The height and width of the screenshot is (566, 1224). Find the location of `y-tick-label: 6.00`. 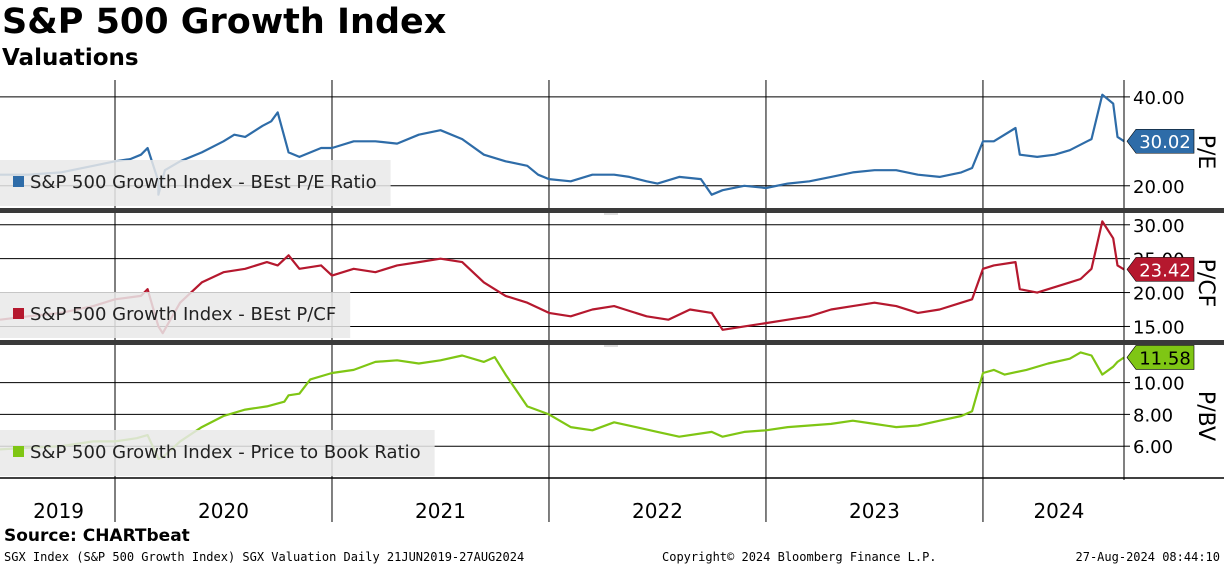

y-tick-label: 6.00 is located at coordinates (1153, 447).